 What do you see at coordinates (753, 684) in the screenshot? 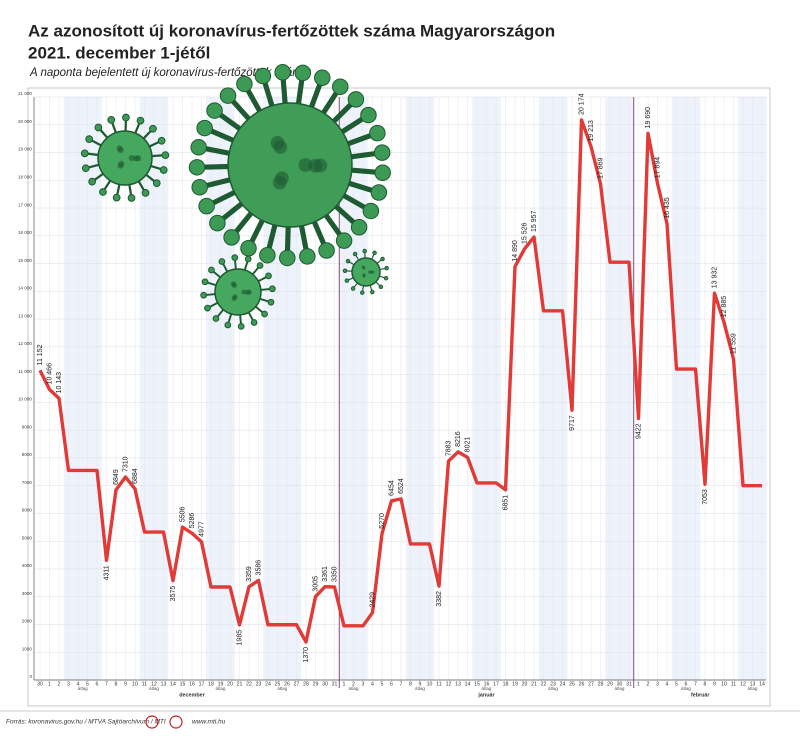
I see `x-tick-label: 13` at bounding box center [753, 684].